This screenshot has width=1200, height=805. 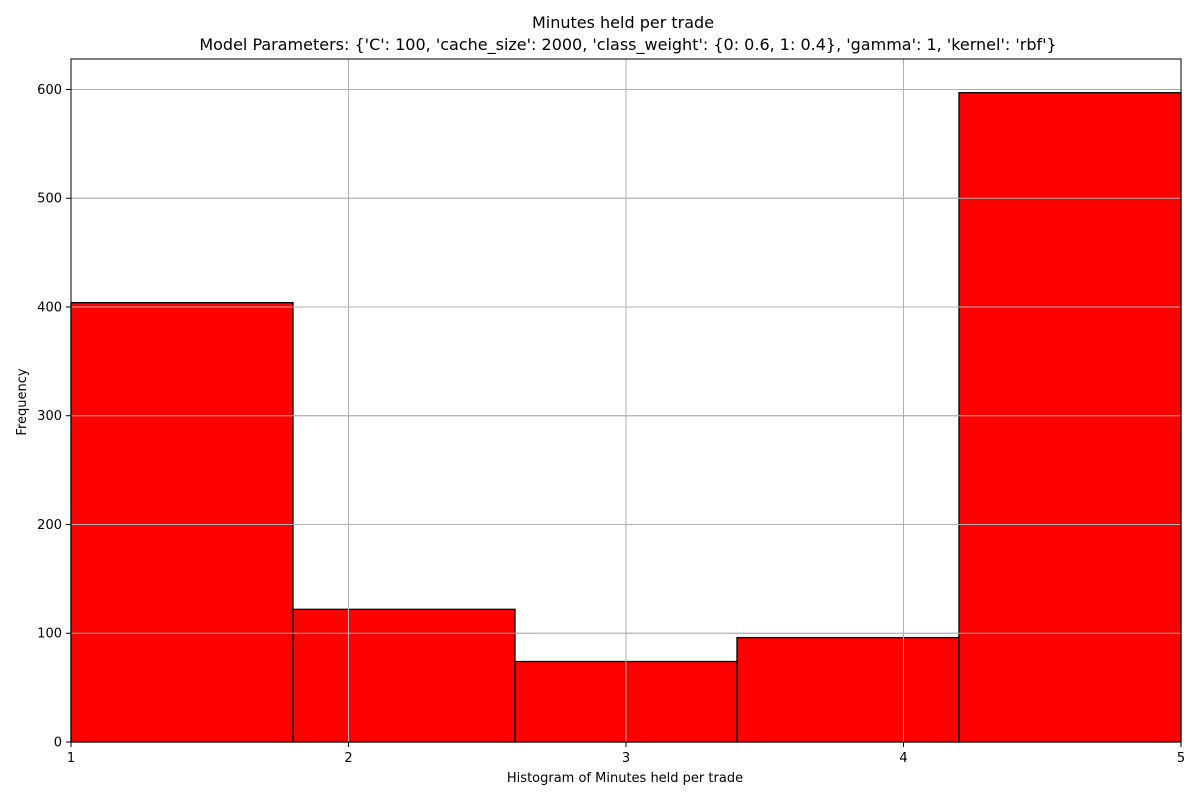 What do you see at coordinates (1181, 758) in the screenshot?
I see `x-tick-label: 5` at bounding box center [1181, 758].